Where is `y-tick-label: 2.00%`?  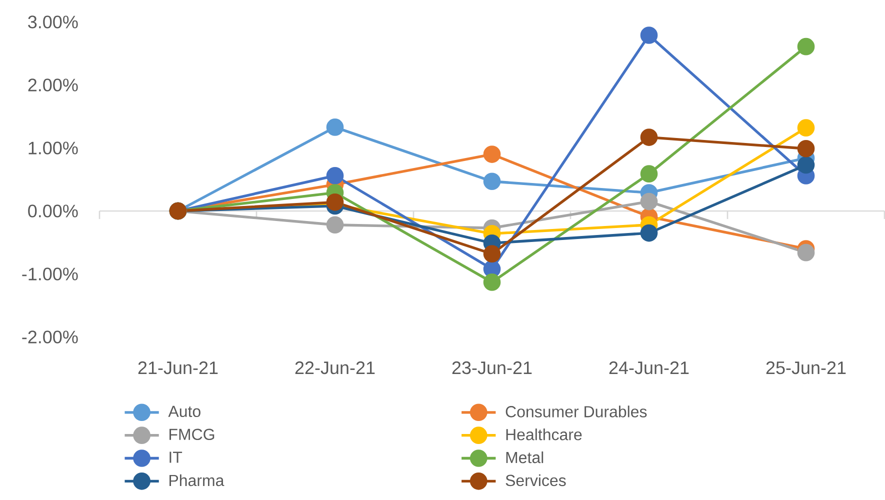 y-tick-label: 2.00% is located at coordinates (53, 85).